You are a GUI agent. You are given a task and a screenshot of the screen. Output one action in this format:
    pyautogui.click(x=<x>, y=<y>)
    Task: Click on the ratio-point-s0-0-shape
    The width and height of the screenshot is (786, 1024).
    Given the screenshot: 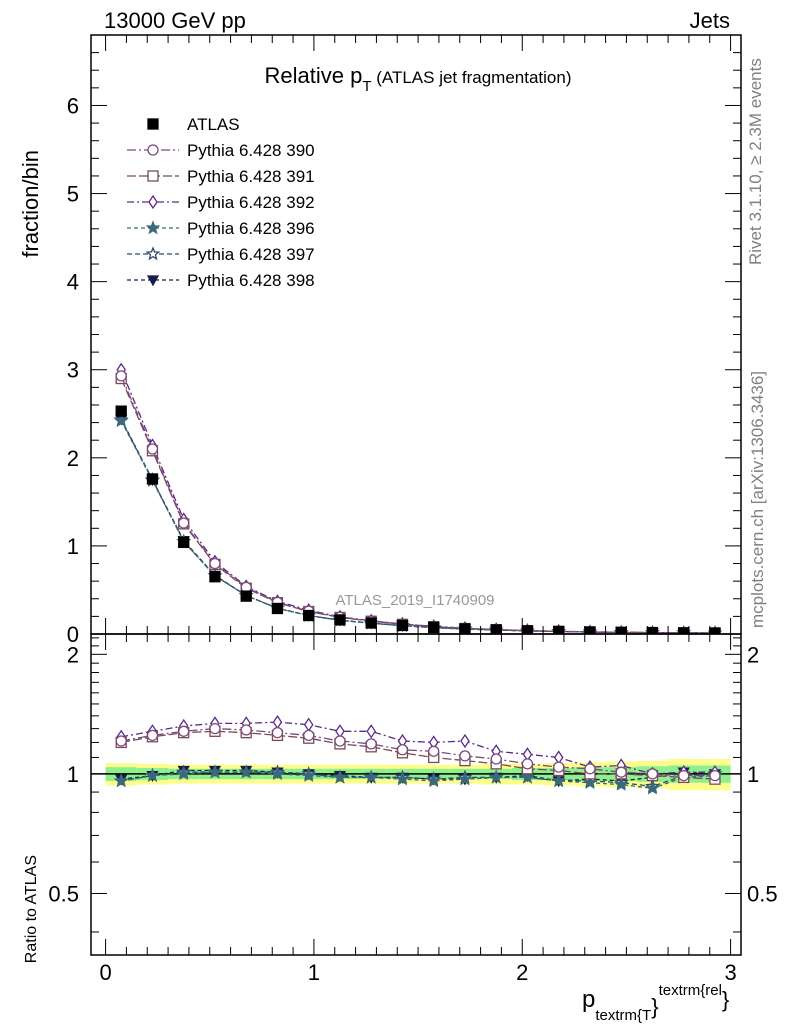 What is the action you would take?
    pyautogui.click(x=121, y=741)
    